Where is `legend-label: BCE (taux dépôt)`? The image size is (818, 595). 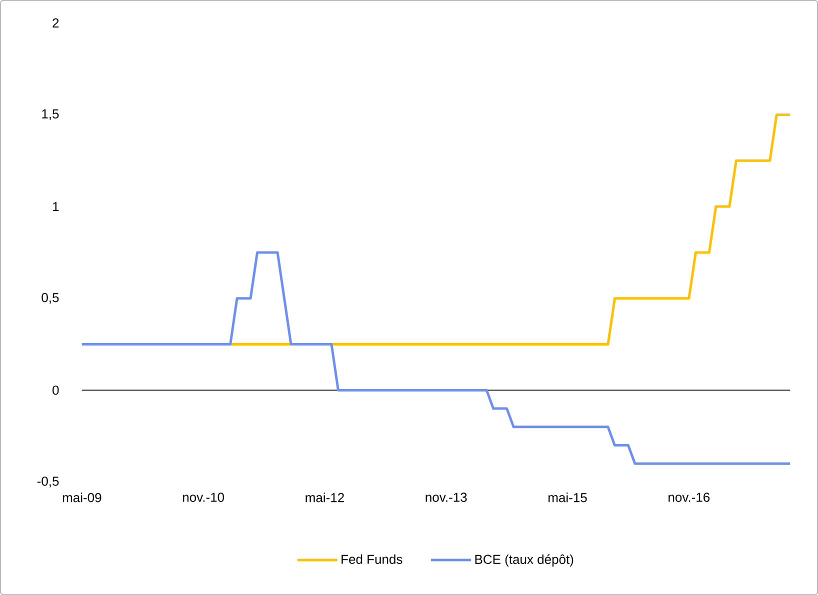
legend-label: BCE (taux dépôt) is located at coordinates (524, 560).